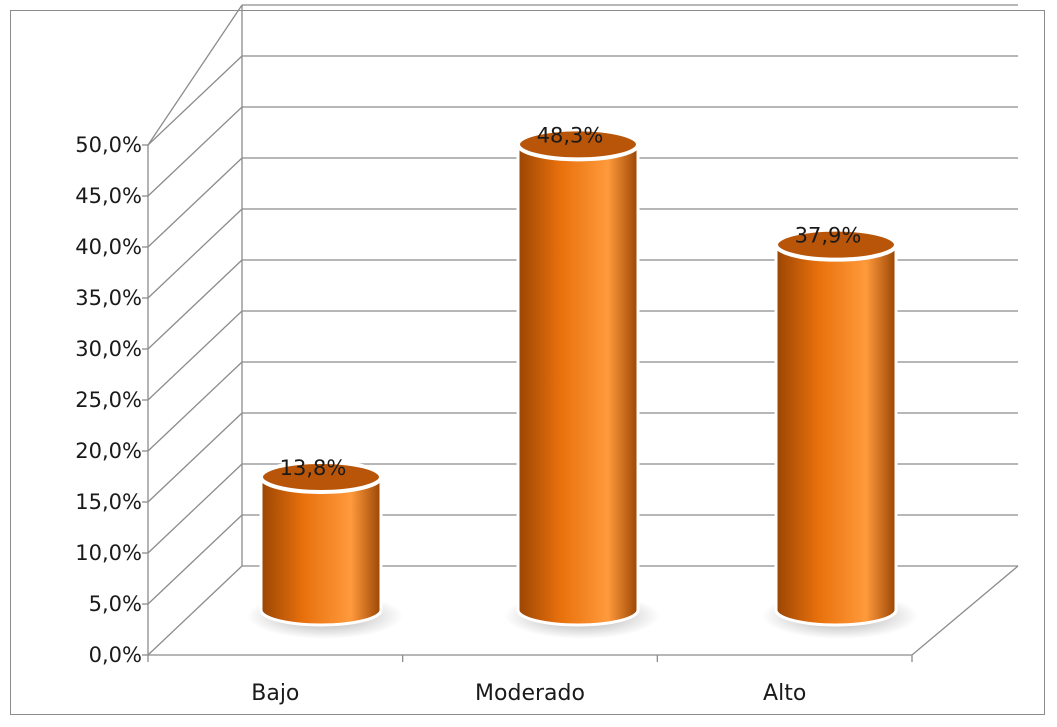 This screenshot has width=1057, height=727. I want to click on y-tick-label: 35,0%, so click(108, 298).